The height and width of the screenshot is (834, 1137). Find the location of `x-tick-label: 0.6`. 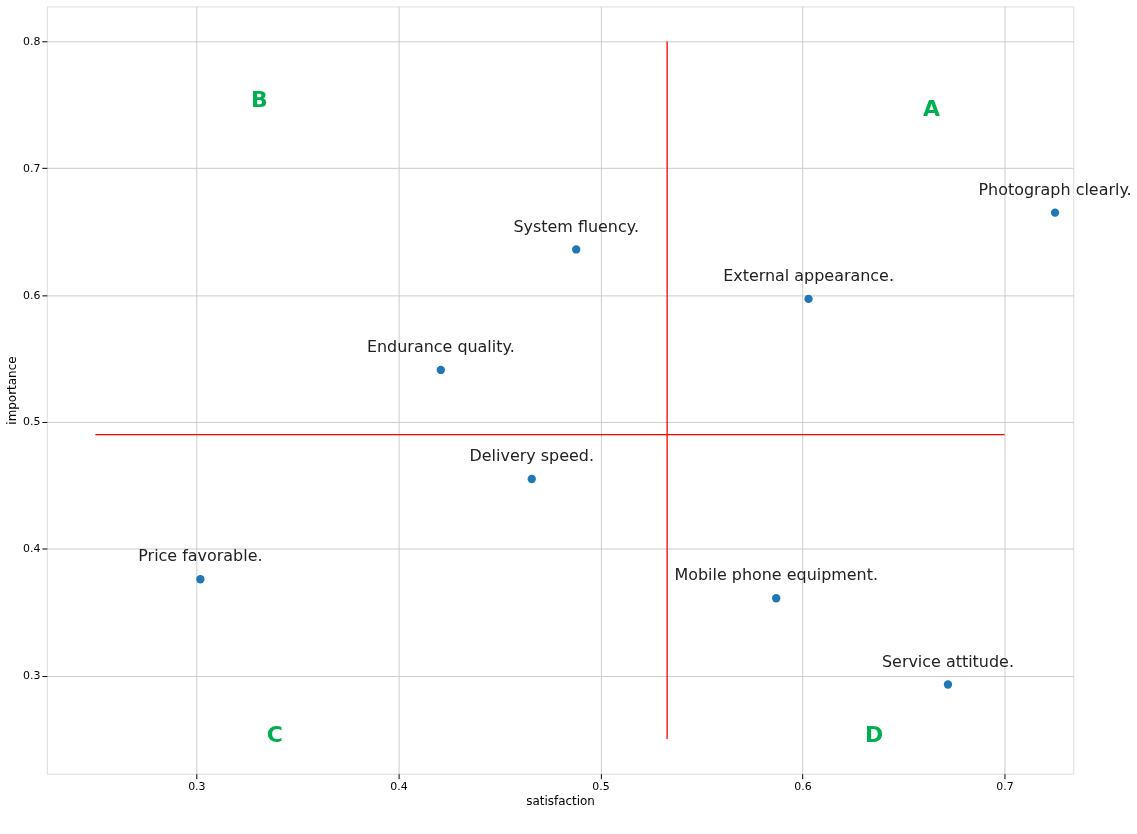

x-tick-label: 0.6 is located at coordinates (803, 787).